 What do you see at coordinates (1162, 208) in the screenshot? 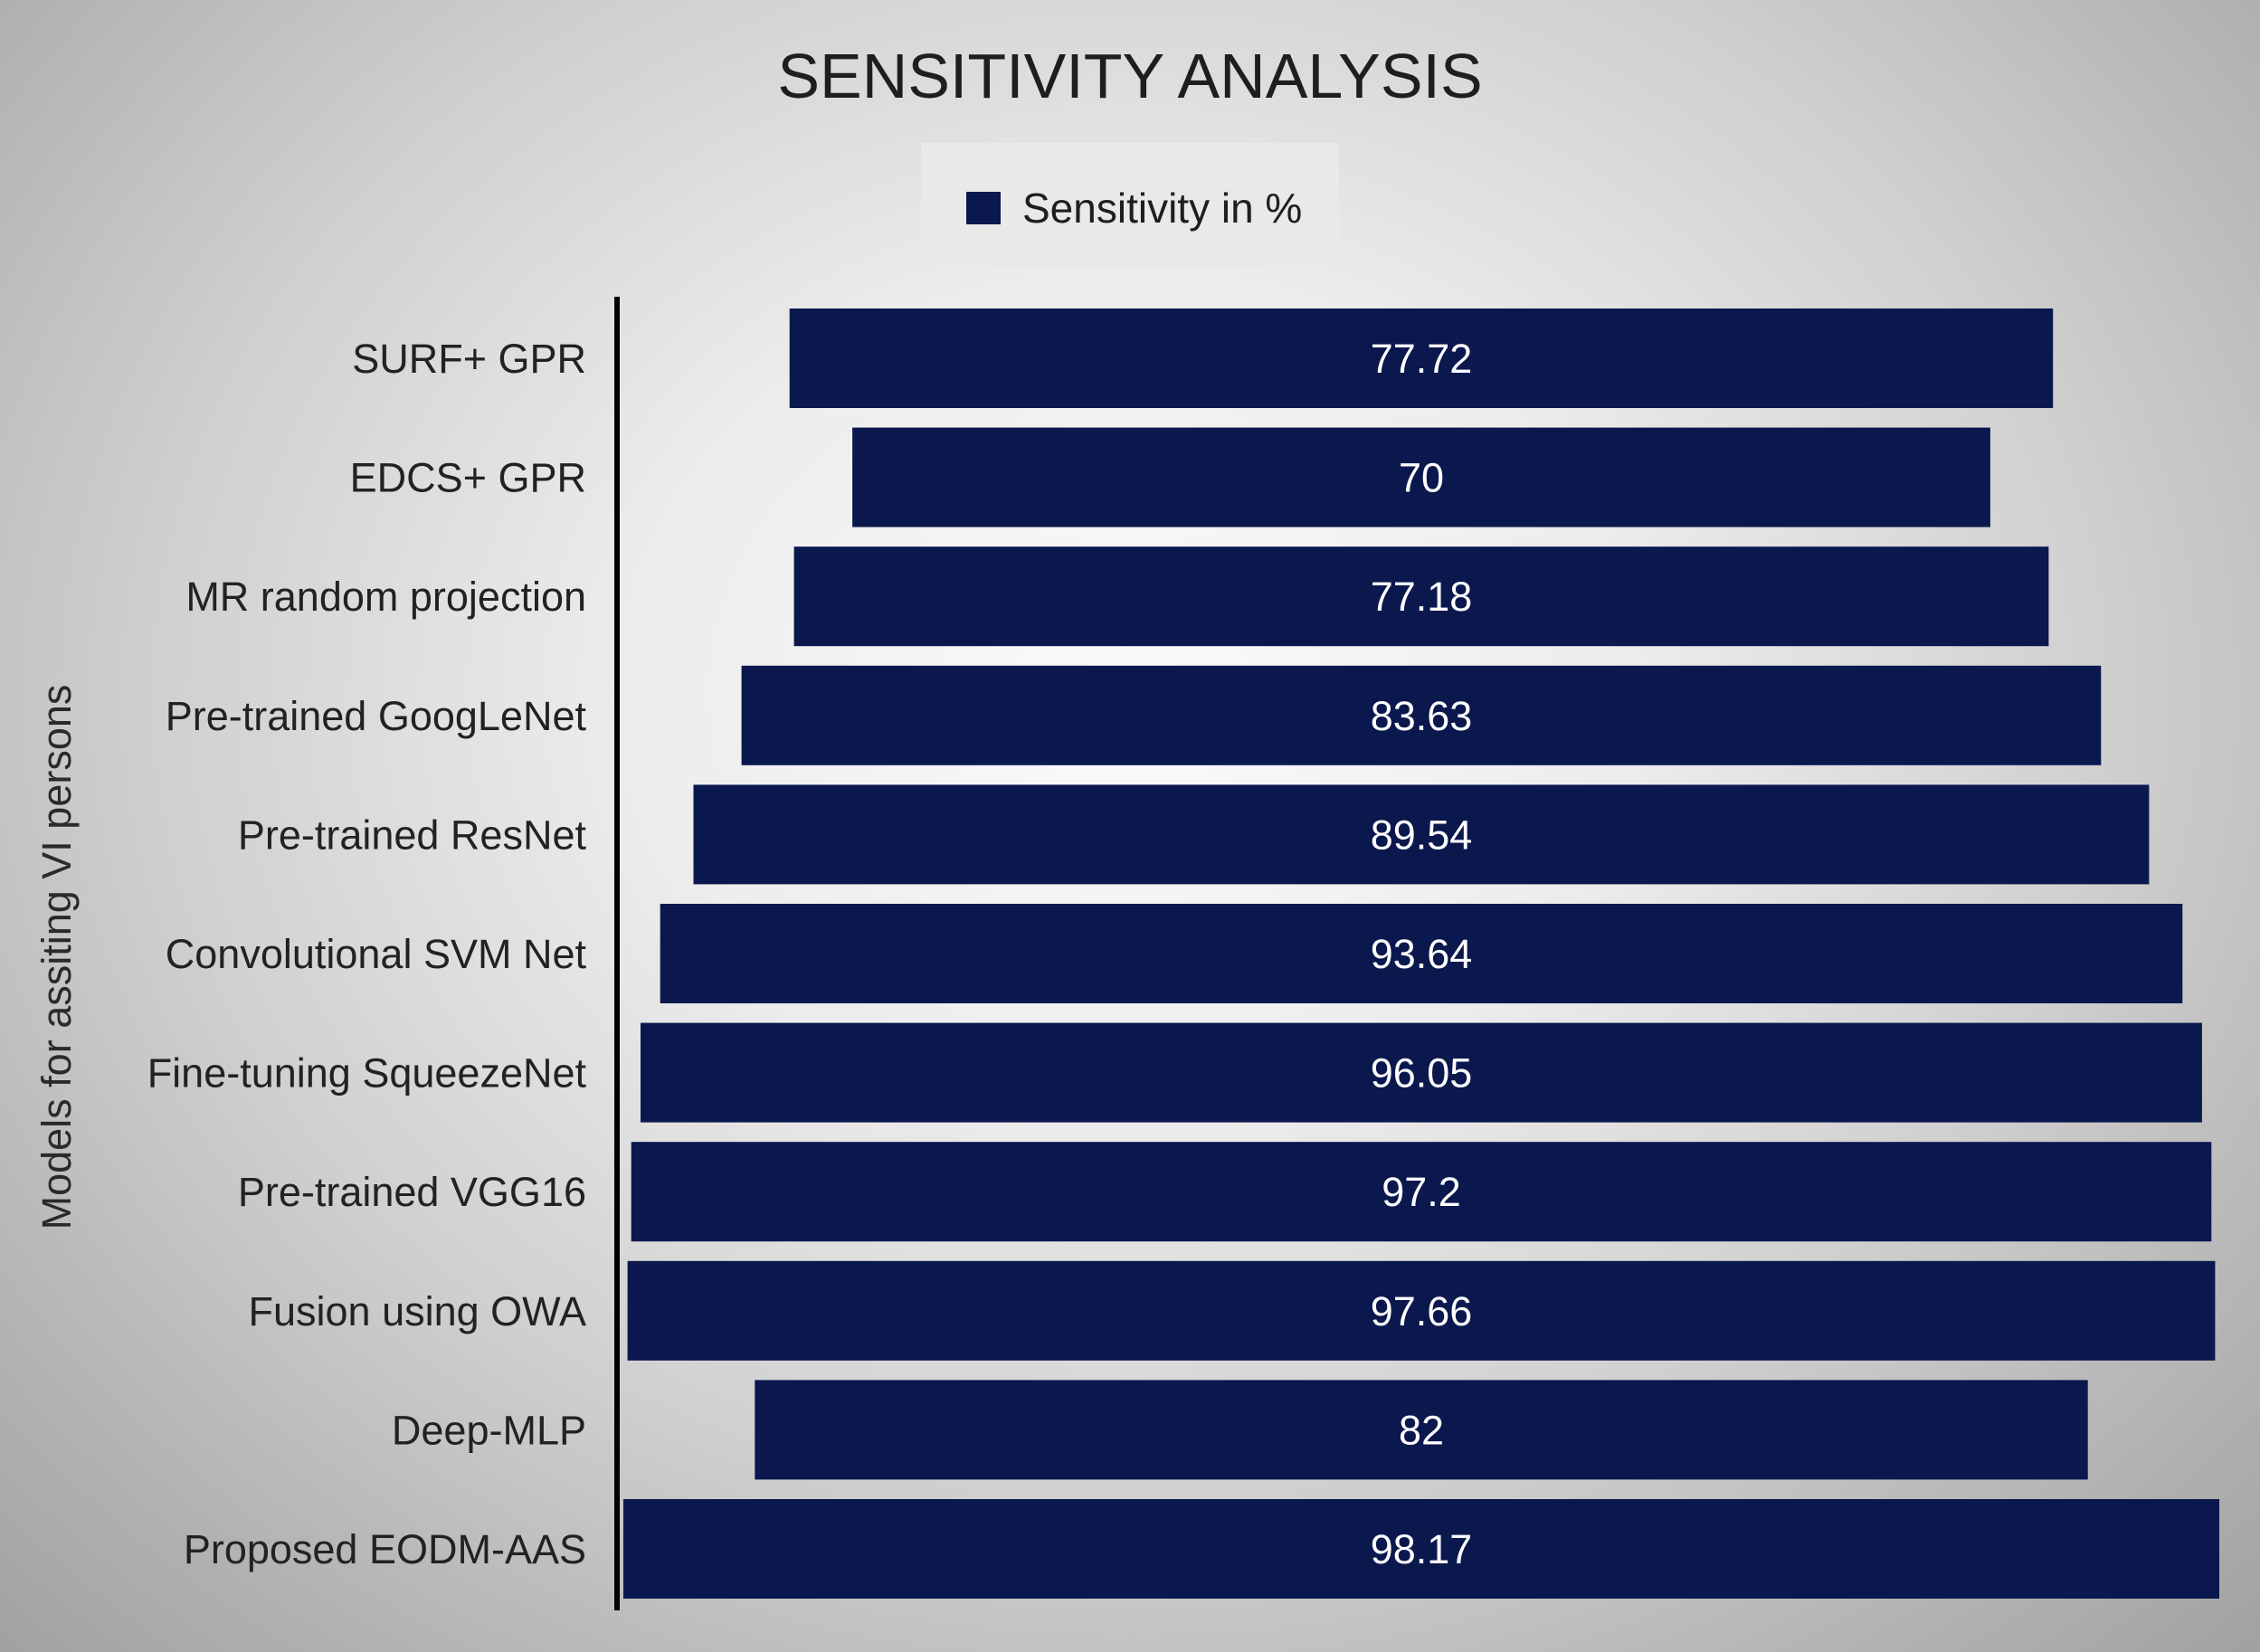
I see `legend-label: Sensitivity in %` at bounding box center [1162, 208].